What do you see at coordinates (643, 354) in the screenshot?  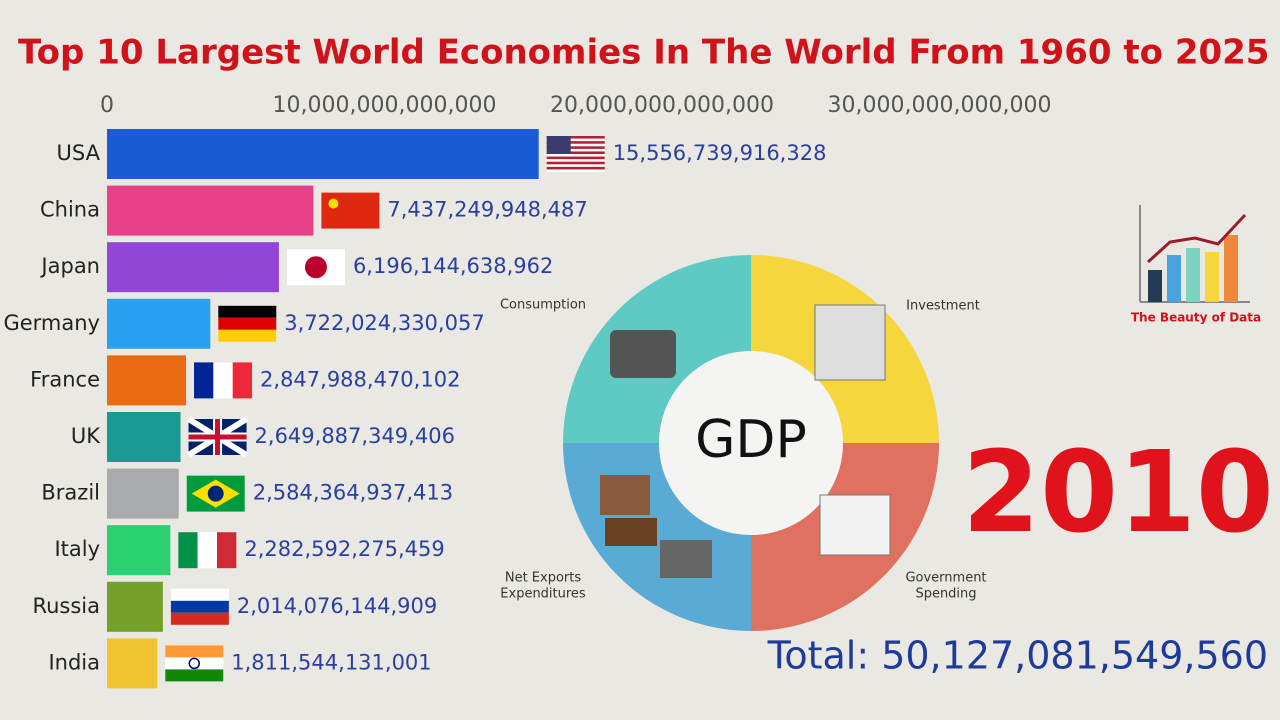 I see `basket-icon` at bounding box center [643, 354].